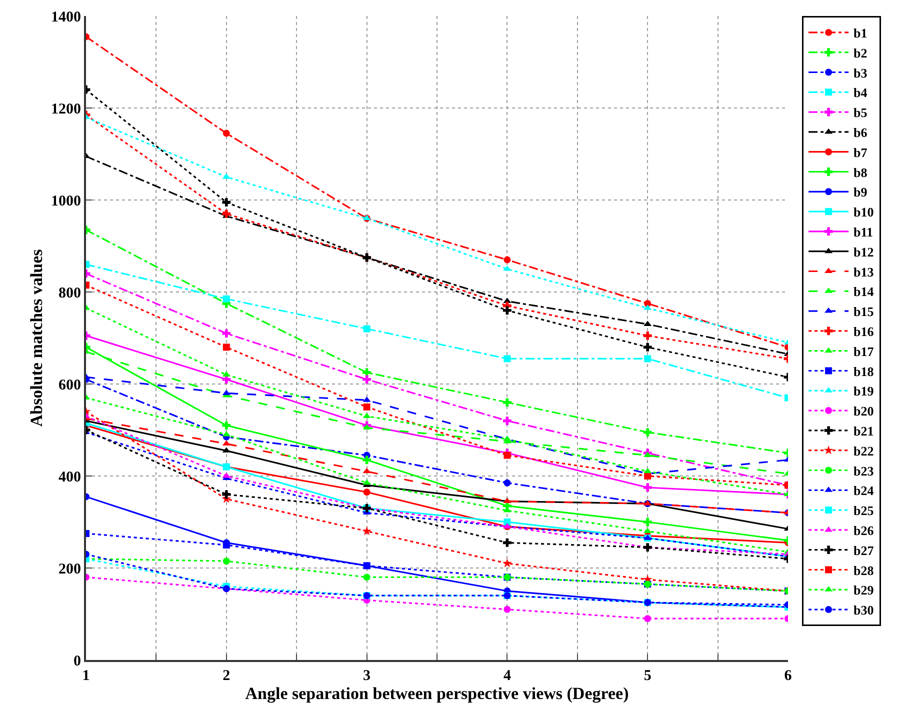 This screenshot has height=716, width=910. What do you see at coordinates (66, 17) in the screenshot?
I see `y-tick-label: 1400` at bounding box center [66, 17].